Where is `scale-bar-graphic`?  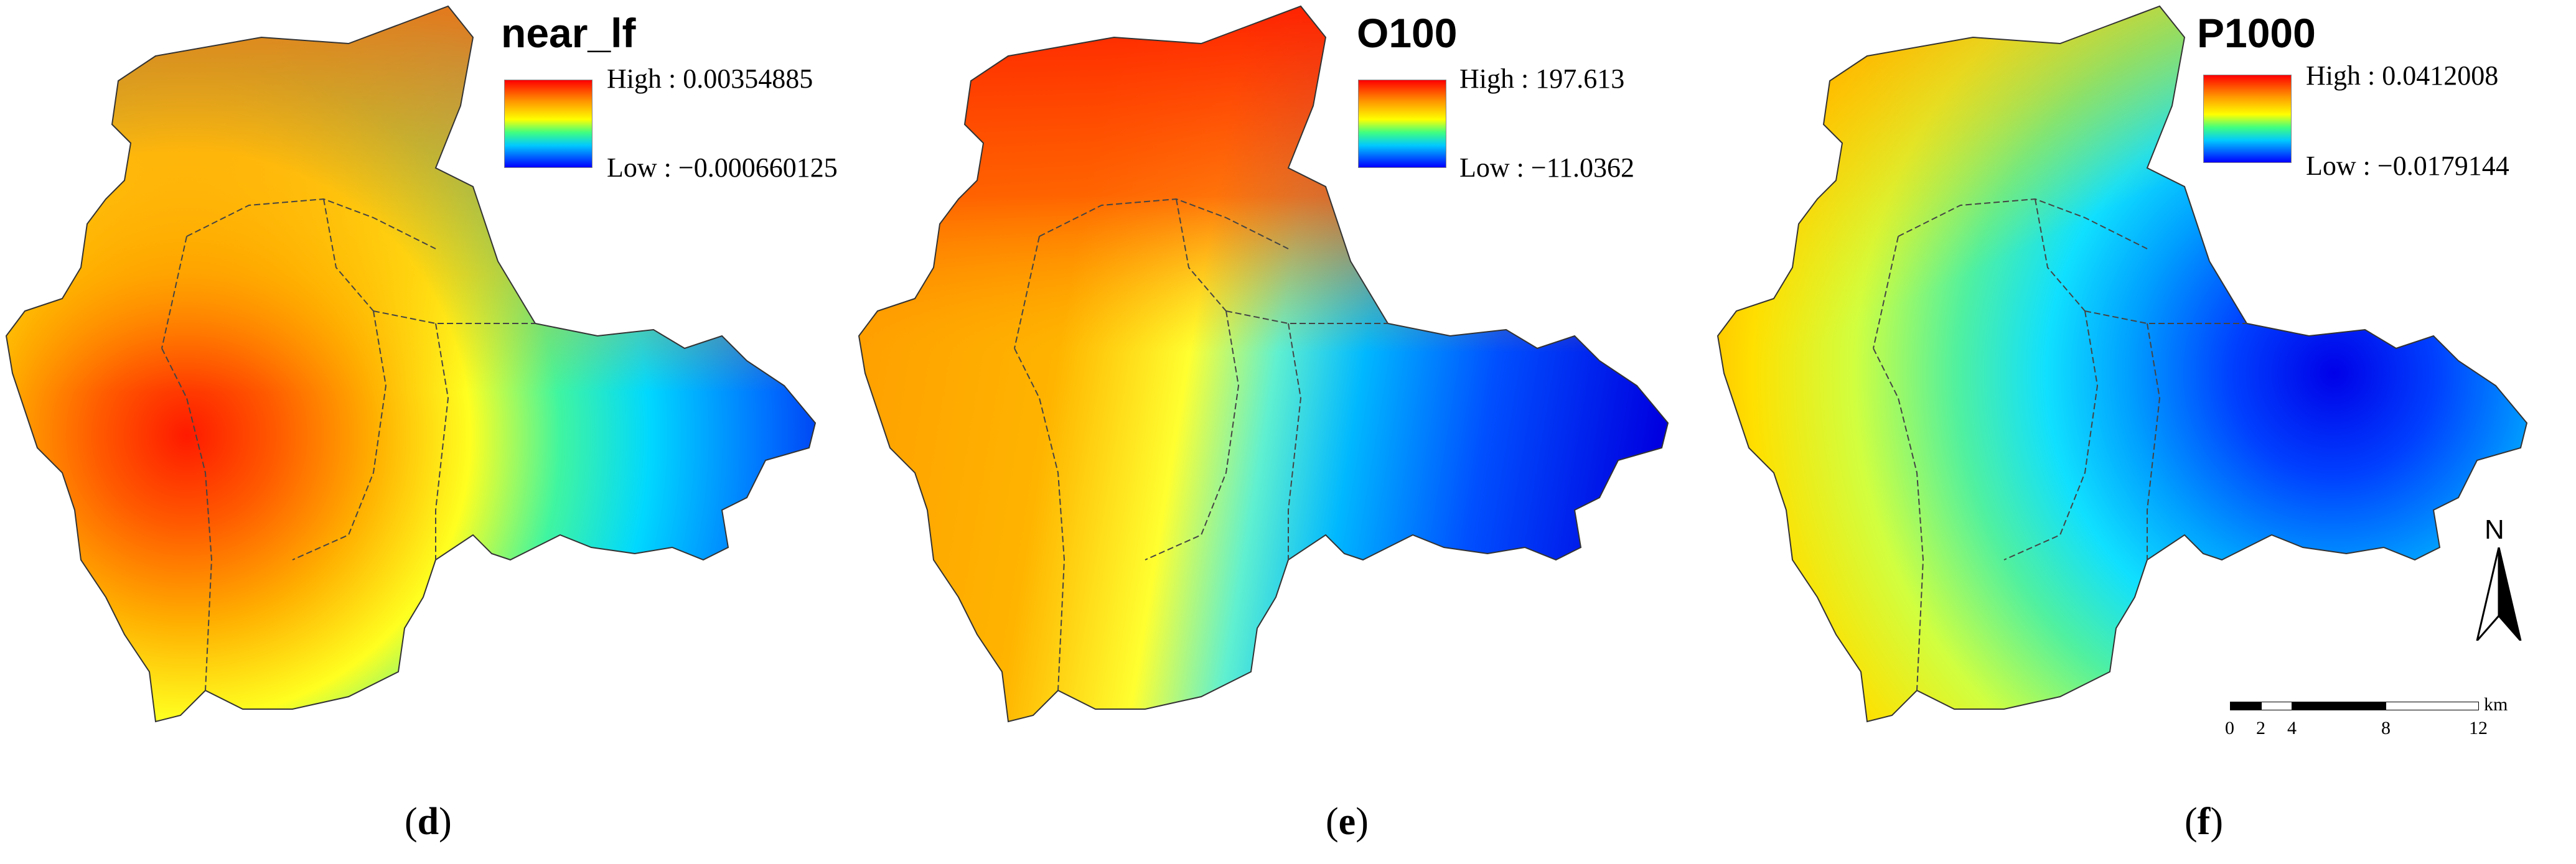
scale-bar-graphic is located at coordinates (2354, 706).